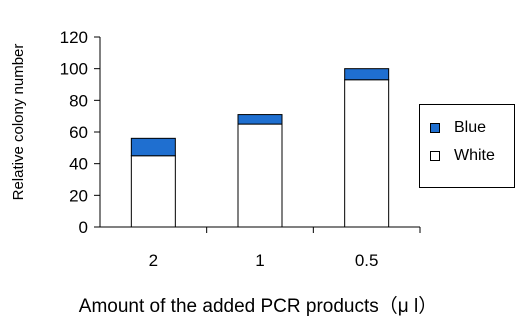 Image resolution: width=517 pixels, height=320 pixels. What do you see at coordinates (258, 306) in the screenshot?
I see `x-axis-label: Amount of the added PCR products（μ l）` at bounding box center [258, 306].